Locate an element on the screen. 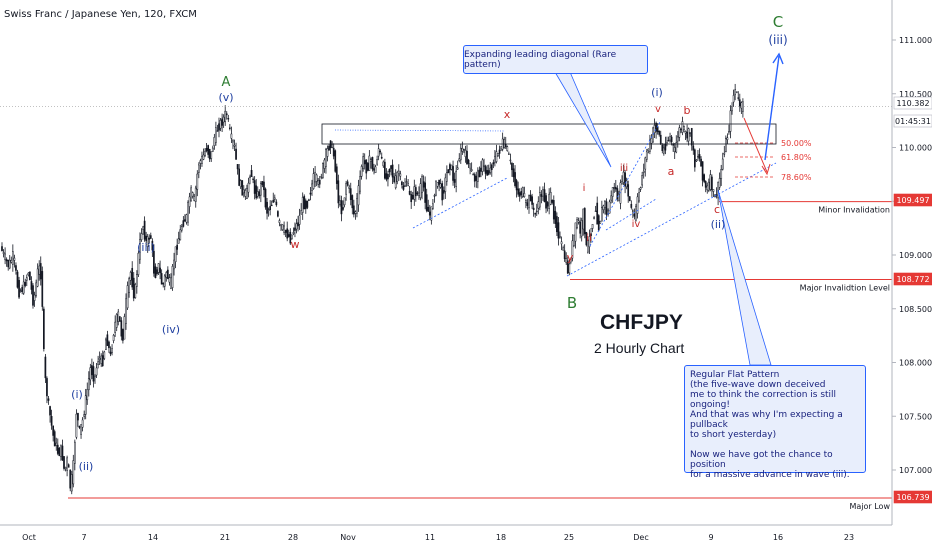  resistance-box is located at coordinates (549, 134).